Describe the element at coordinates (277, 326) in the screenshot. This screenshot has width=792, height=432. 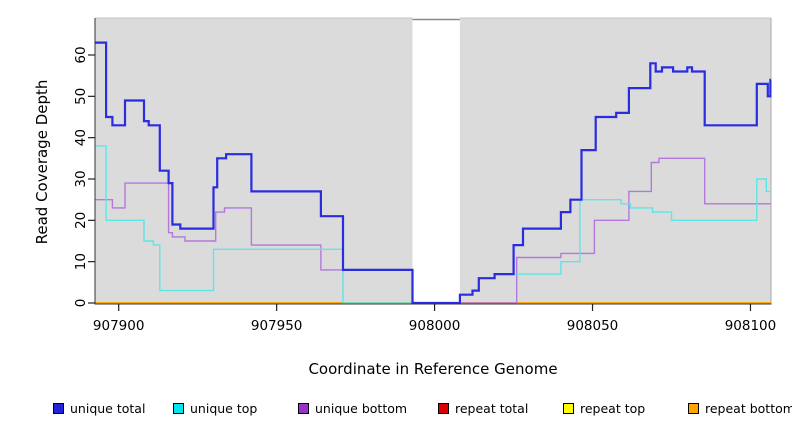
I see `x-tick-label: 907950` at that location.